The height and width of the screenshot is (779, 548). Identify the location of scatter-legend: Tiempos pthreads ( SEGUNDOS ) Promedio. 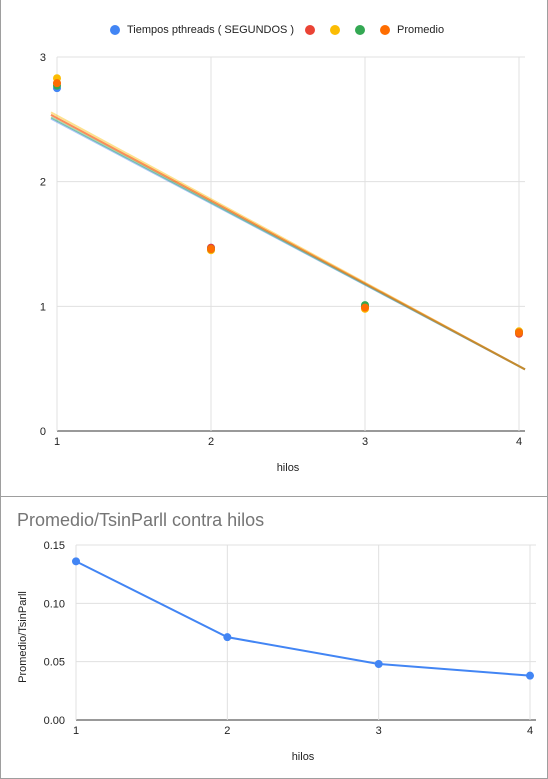
(277, 30).